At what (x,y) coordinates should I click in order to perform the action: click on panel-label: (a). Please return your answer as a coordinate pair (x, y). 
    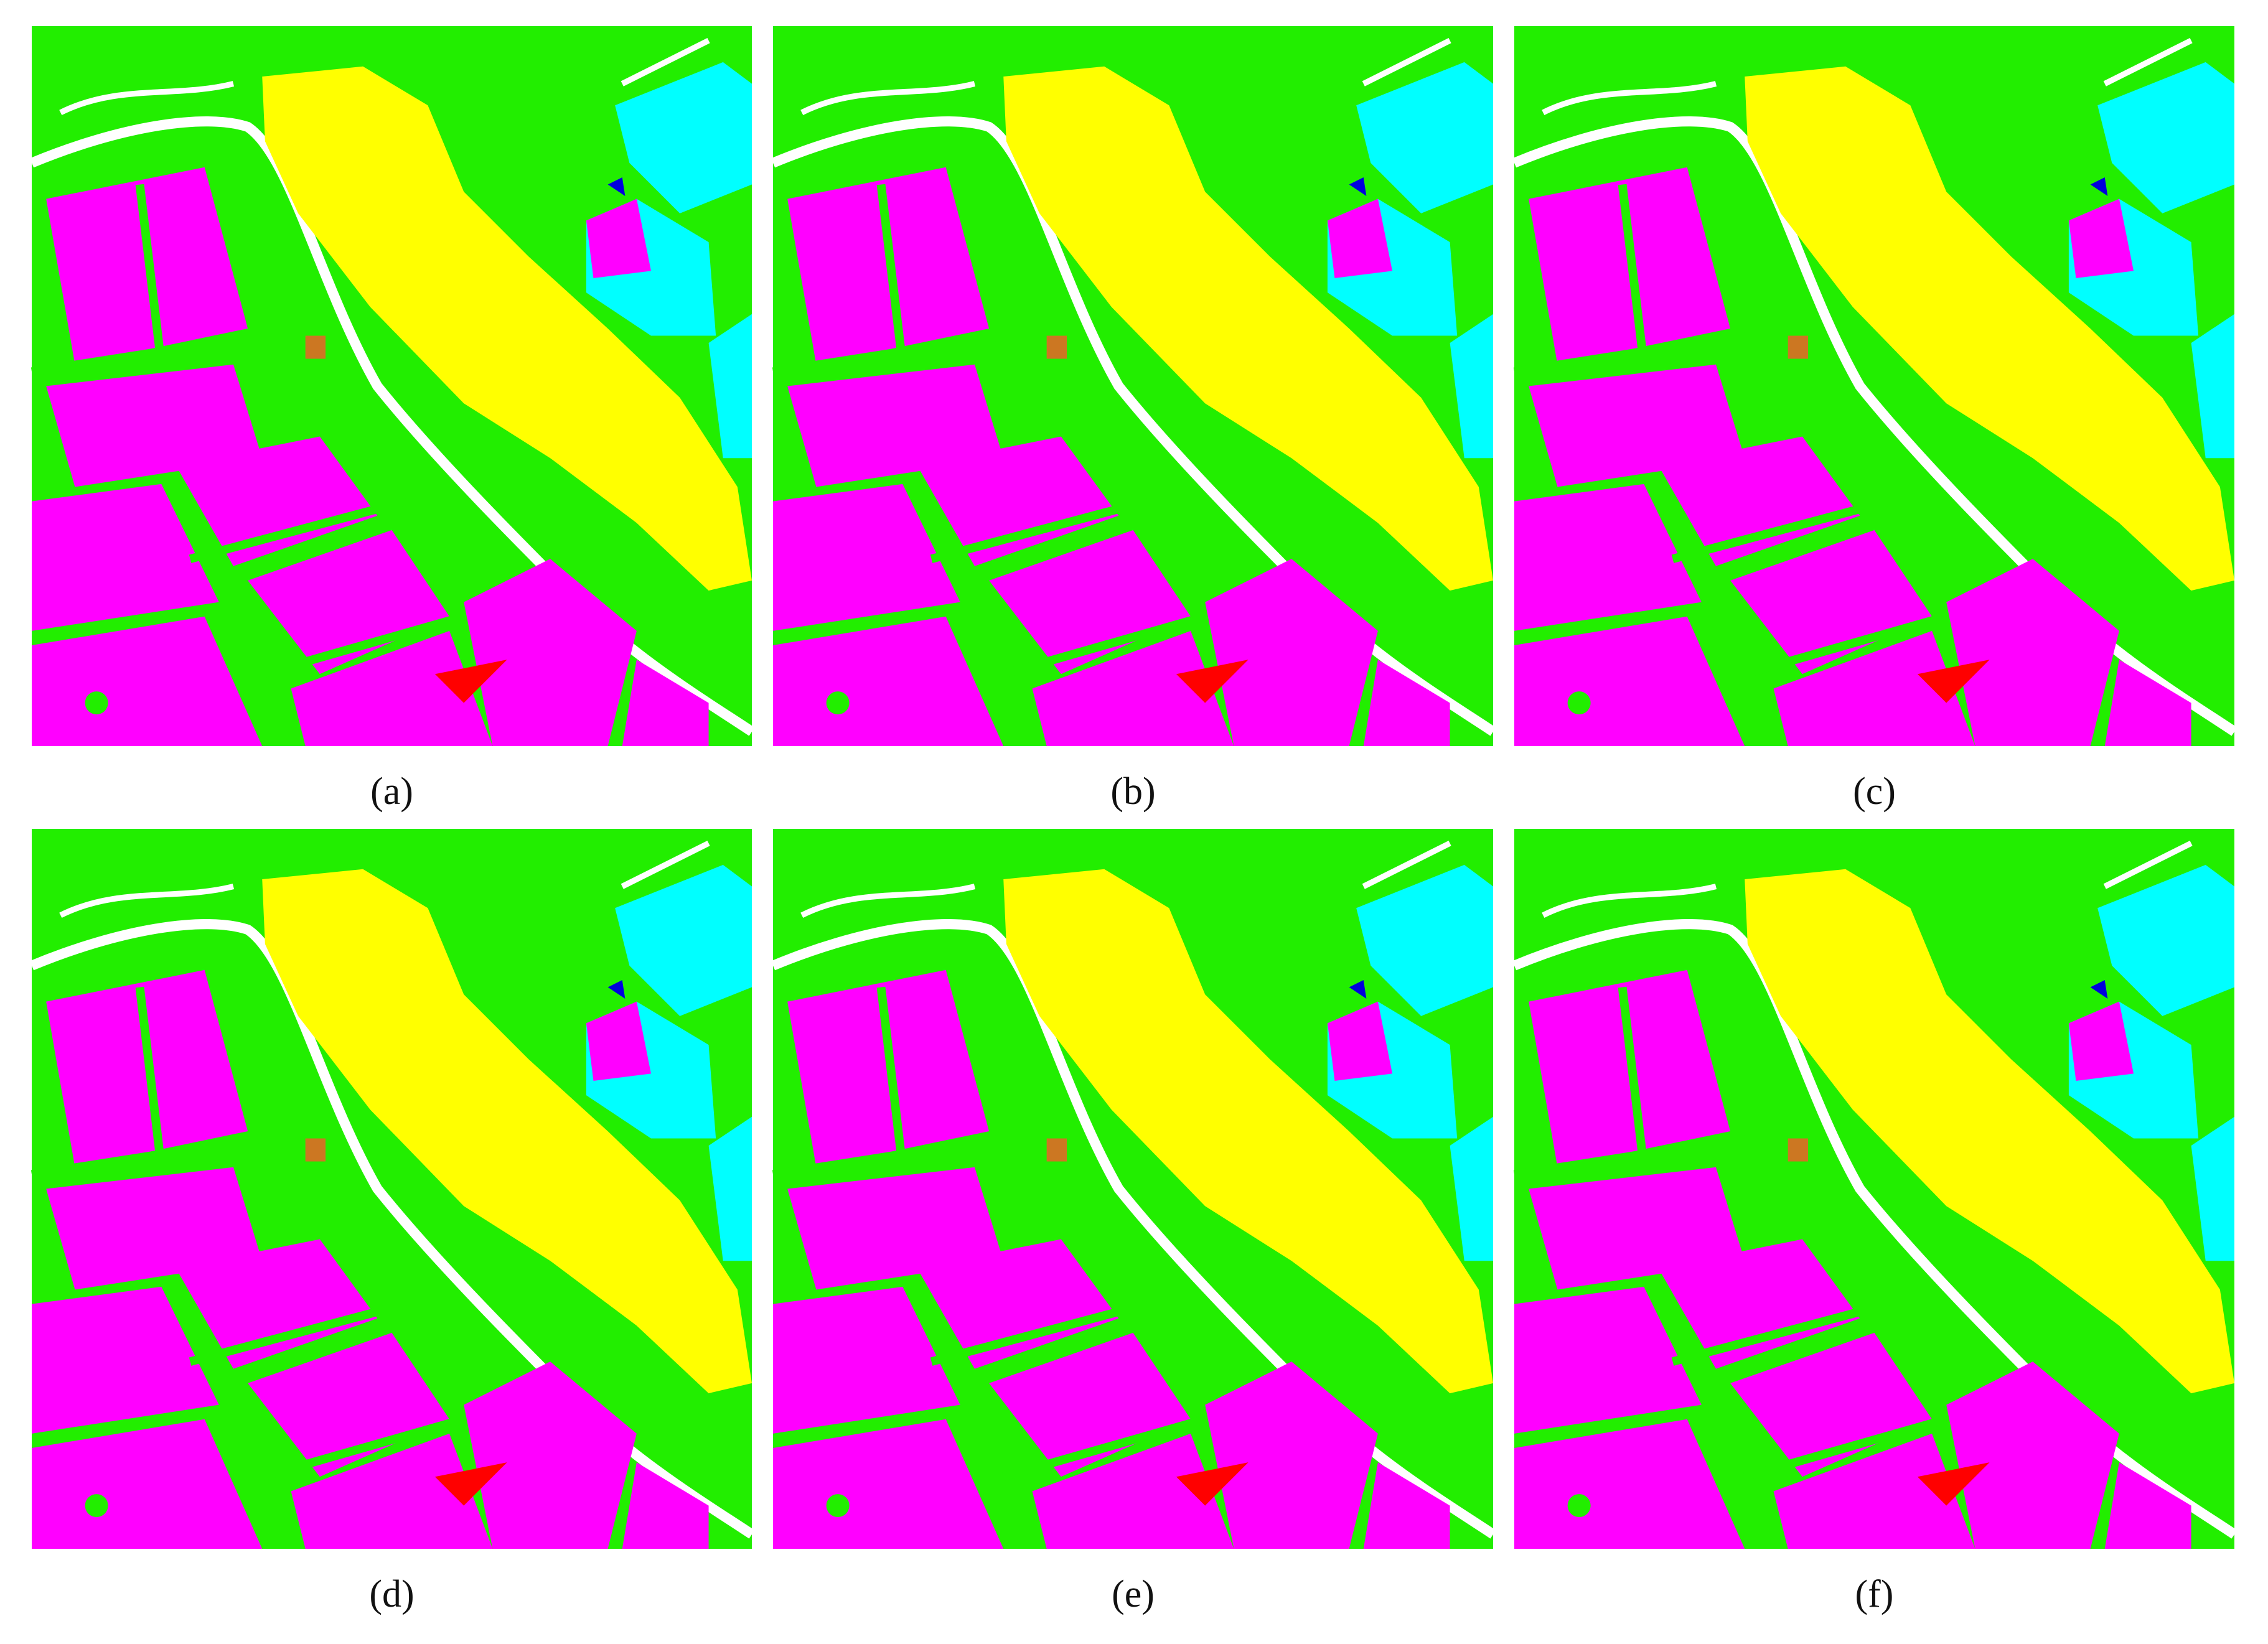
    Looking at the image, I should click on (391, 791).